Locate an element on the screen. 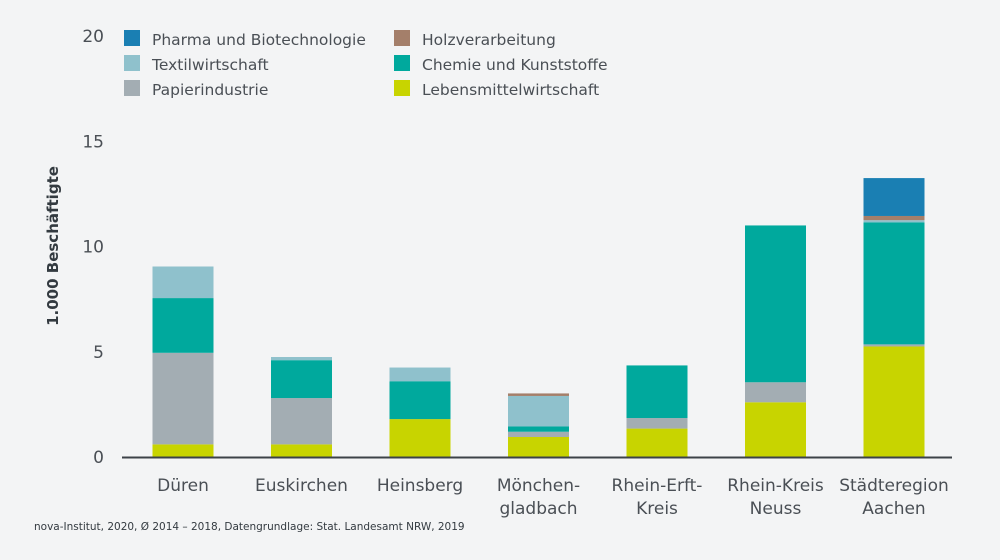  x-tick-label: Heinsberg is located at coordinates (420, 486).